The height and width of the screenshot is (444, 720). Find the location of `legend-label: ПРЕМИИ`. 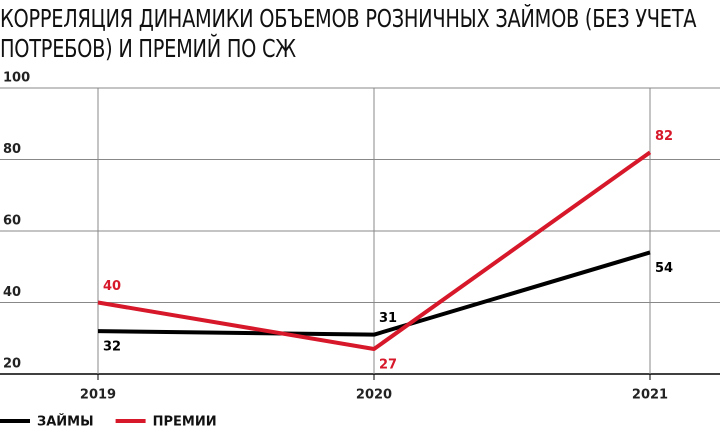

legend-label: ПРЕМИИ is located at coordinates (185, 422).